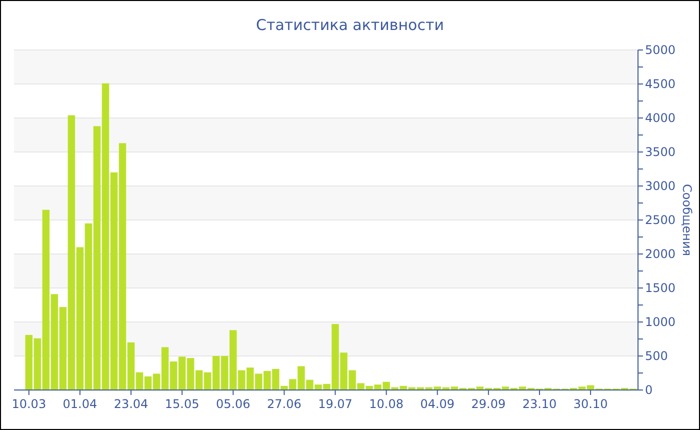  What do you see at coordinates (660, 254) in the screenshot?
I see `y-tick-label: 2000` at bounding box center [660, 254].